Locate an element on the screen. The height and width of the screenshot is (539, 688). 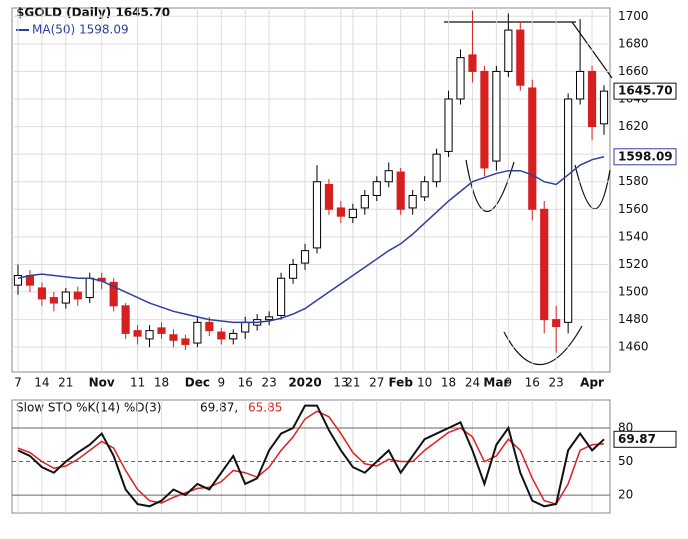
y-tick-label: 1520 is located at coordinates (633, 264).